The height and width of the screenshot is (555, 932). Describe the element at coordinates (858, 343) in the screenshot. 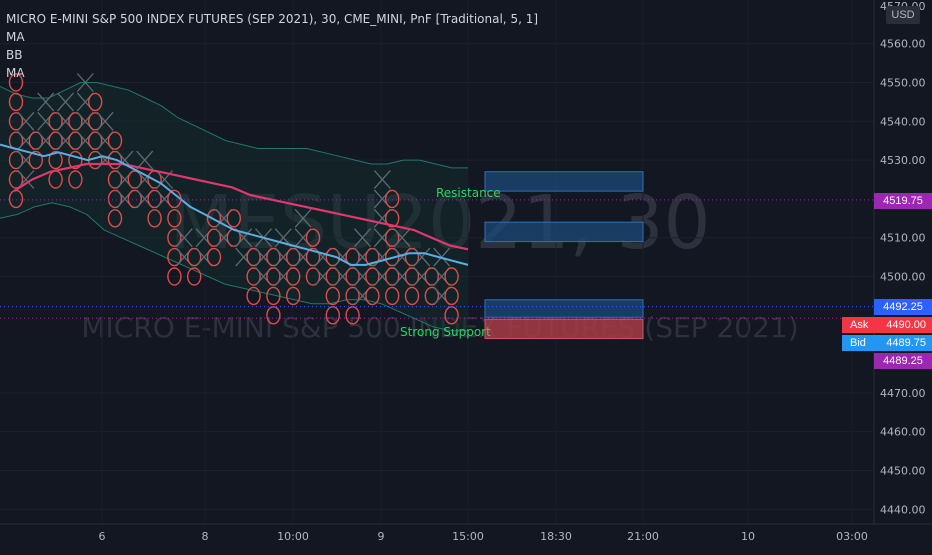

I see `bid-label: Bid` at that location.